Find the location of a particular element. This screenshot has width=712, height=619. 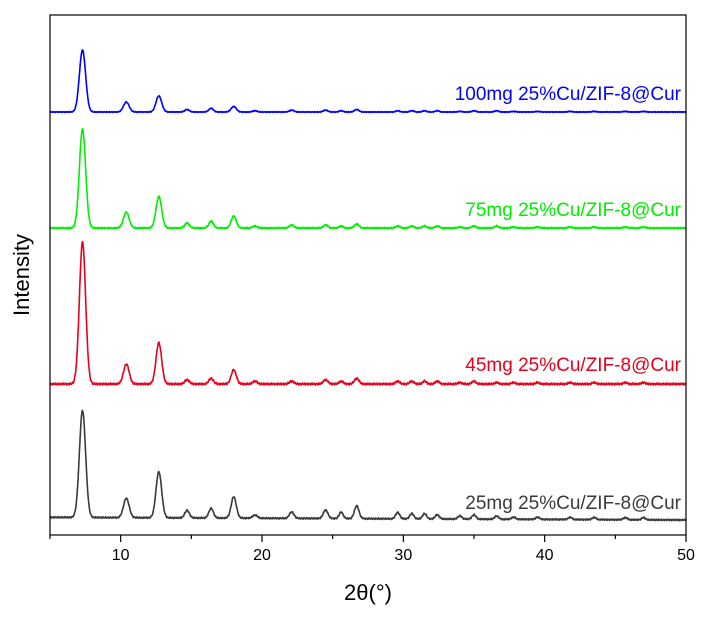

x-axis: 10 20 30 40 50 is located at coordinates (372, 549).